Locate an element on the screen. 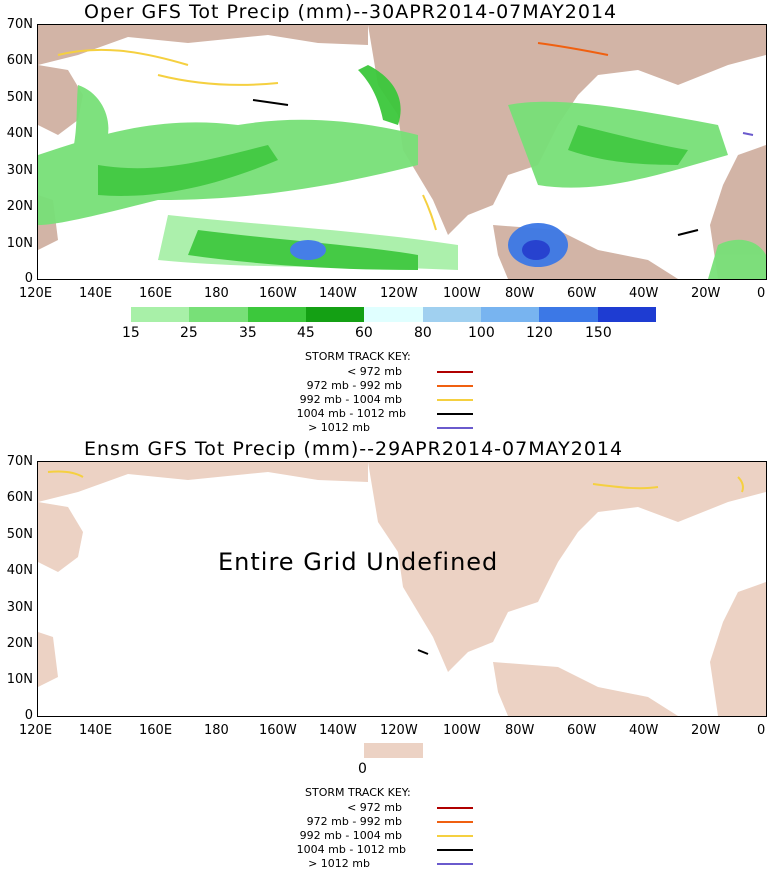  panel2-x-tick: 120W is located at coordinates (399, 730).